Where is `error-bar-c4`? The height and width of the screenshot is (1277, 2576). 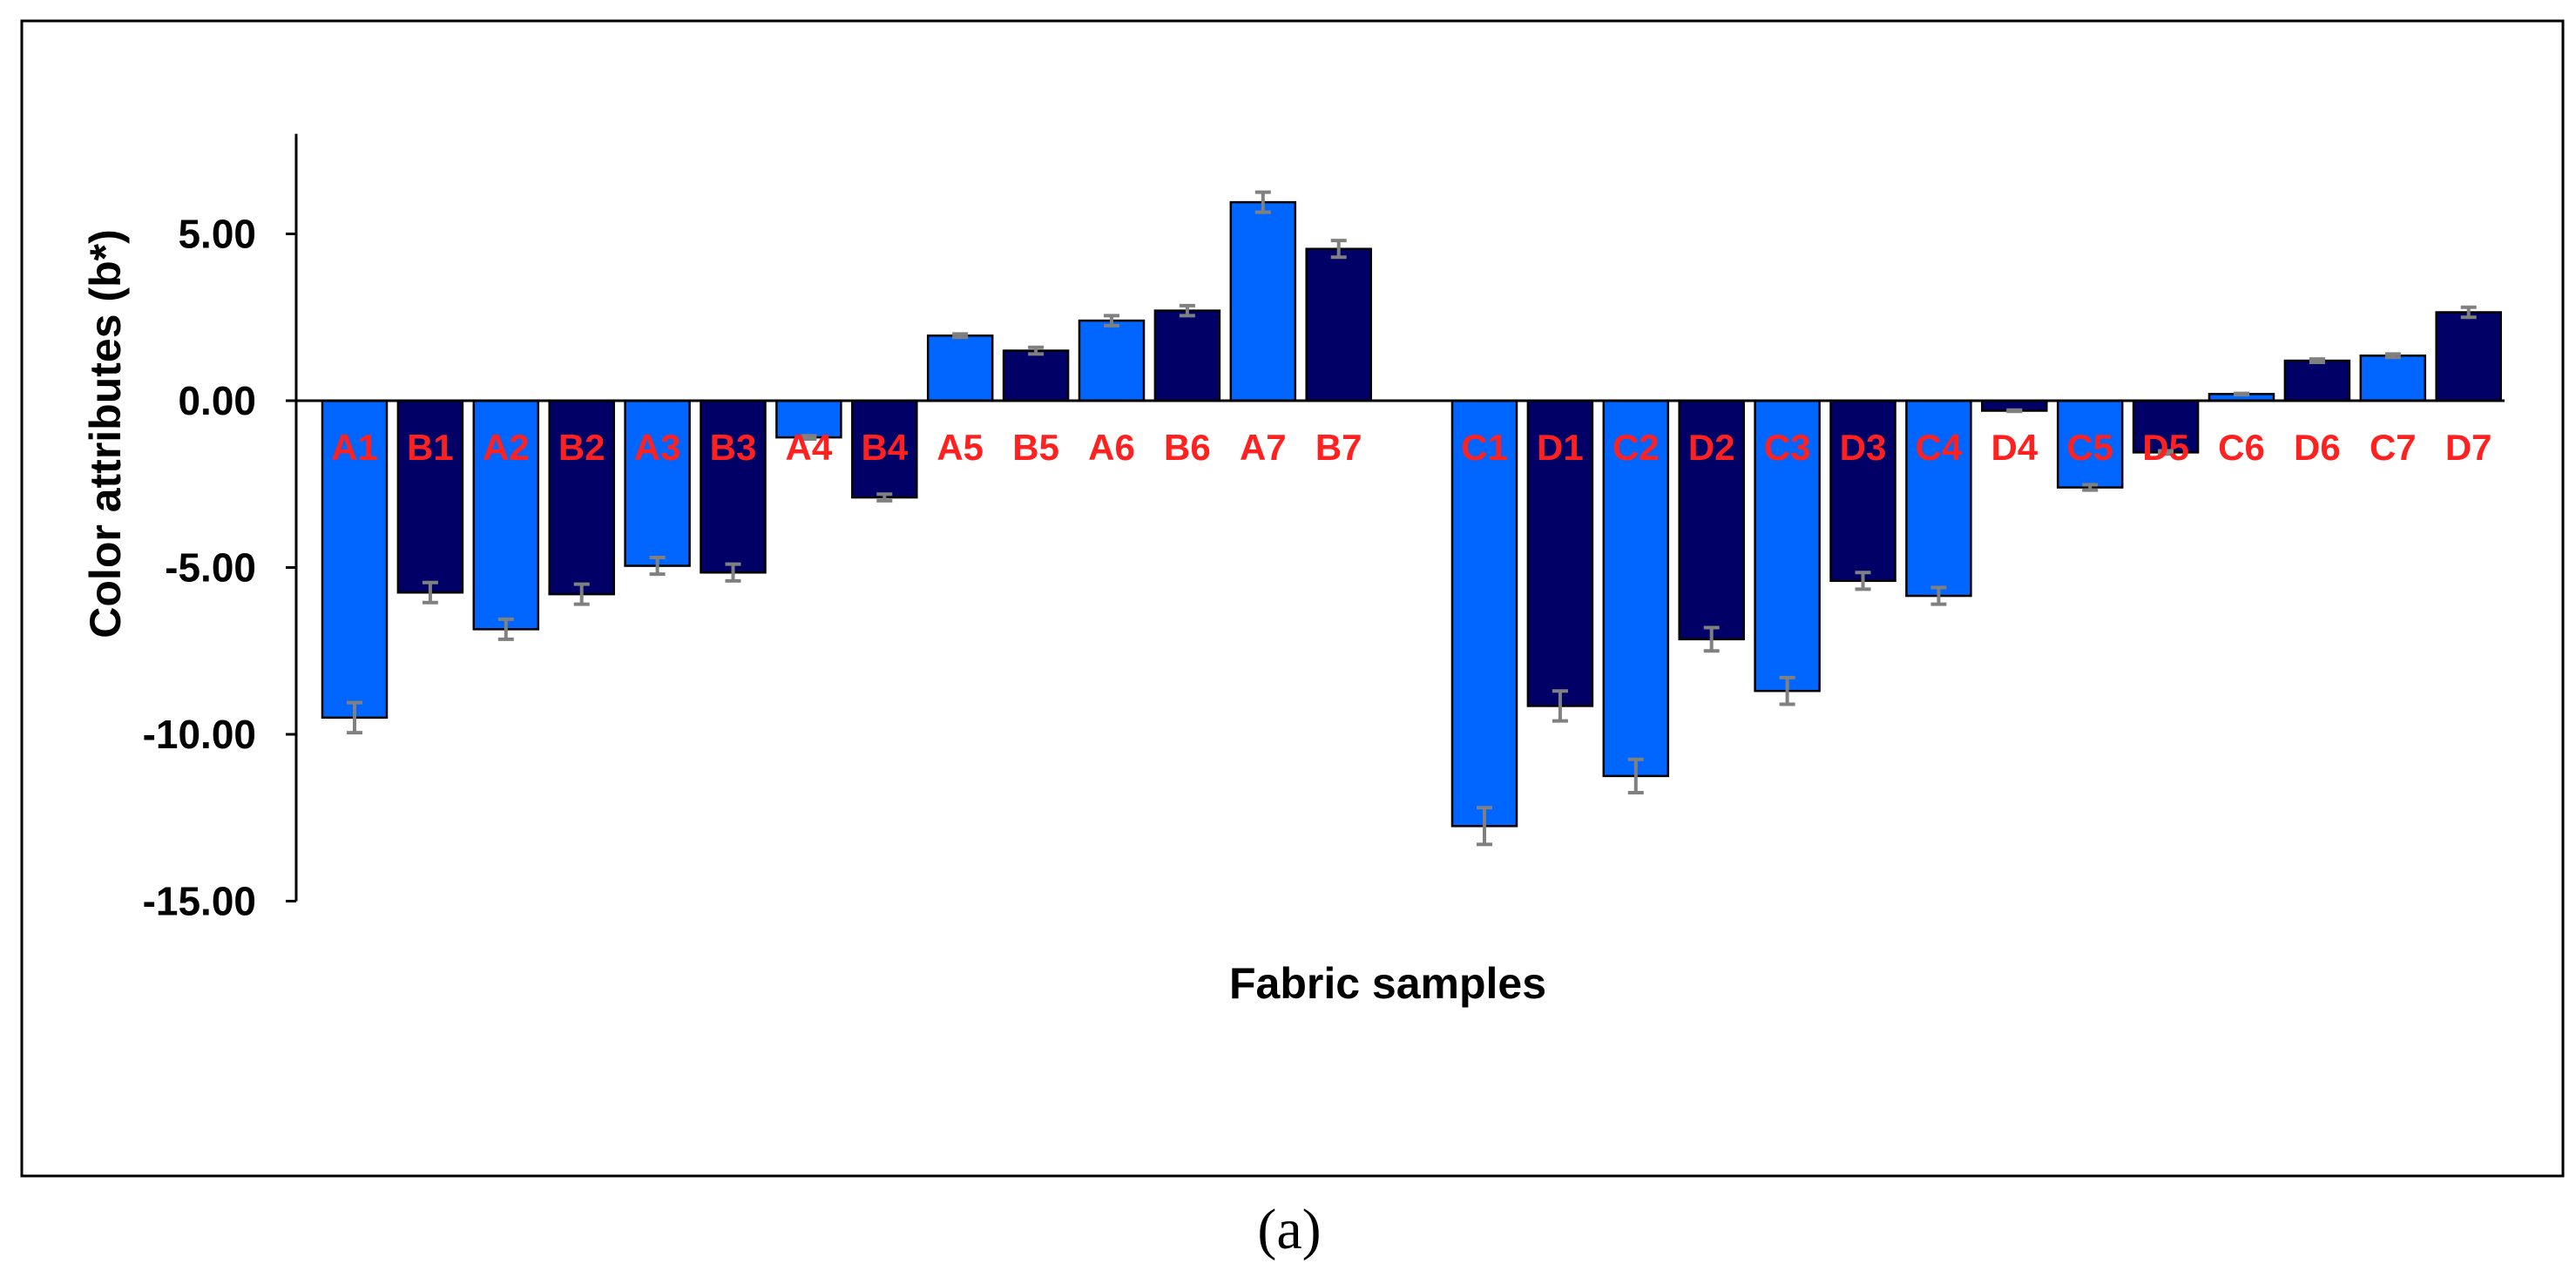 error-bar-c4 is located at coordinates (1938, 595).